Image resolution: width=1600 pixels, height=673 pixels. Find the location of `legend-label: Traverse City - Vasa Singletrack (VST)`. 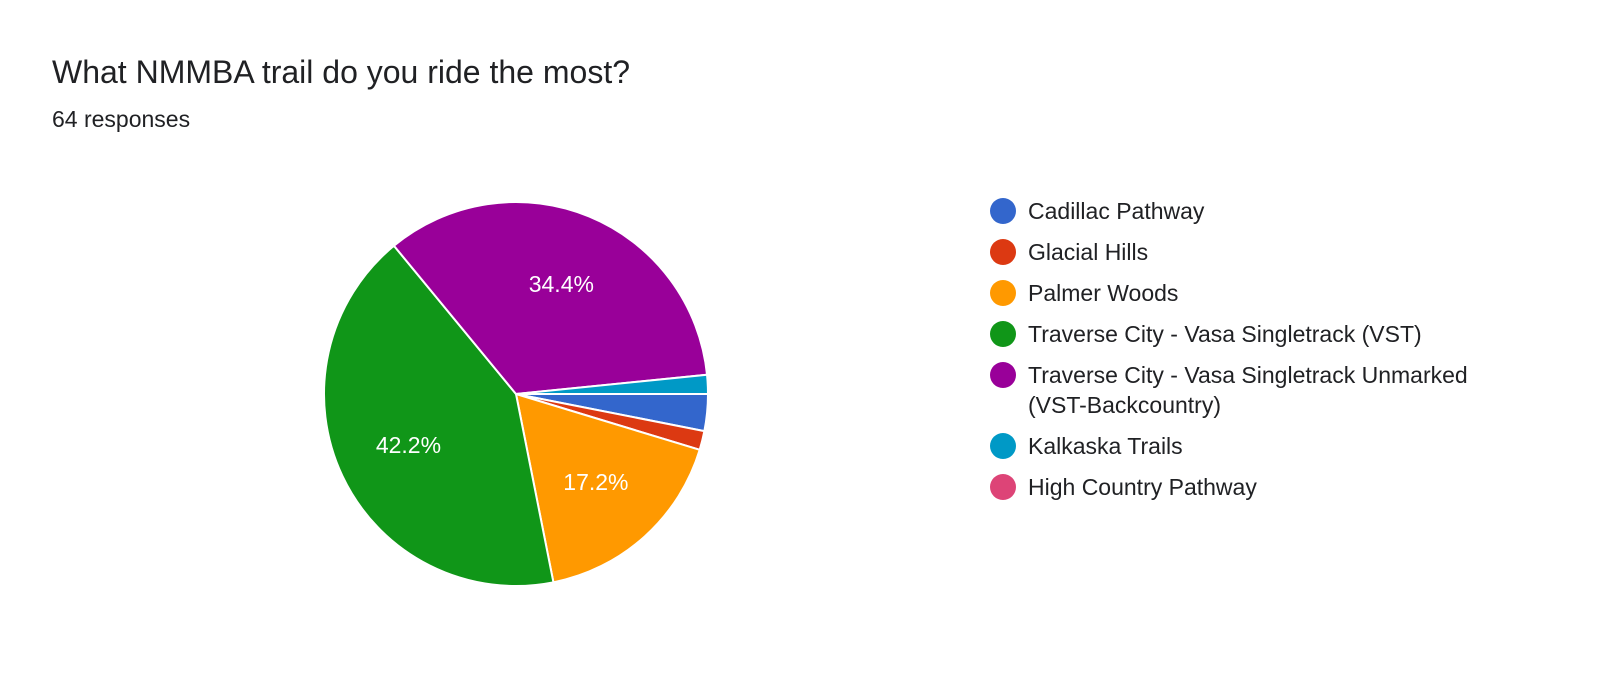

legend-label: Traverse City - Vasa Singletrack (VST) is located at coordinates (1225, 334).